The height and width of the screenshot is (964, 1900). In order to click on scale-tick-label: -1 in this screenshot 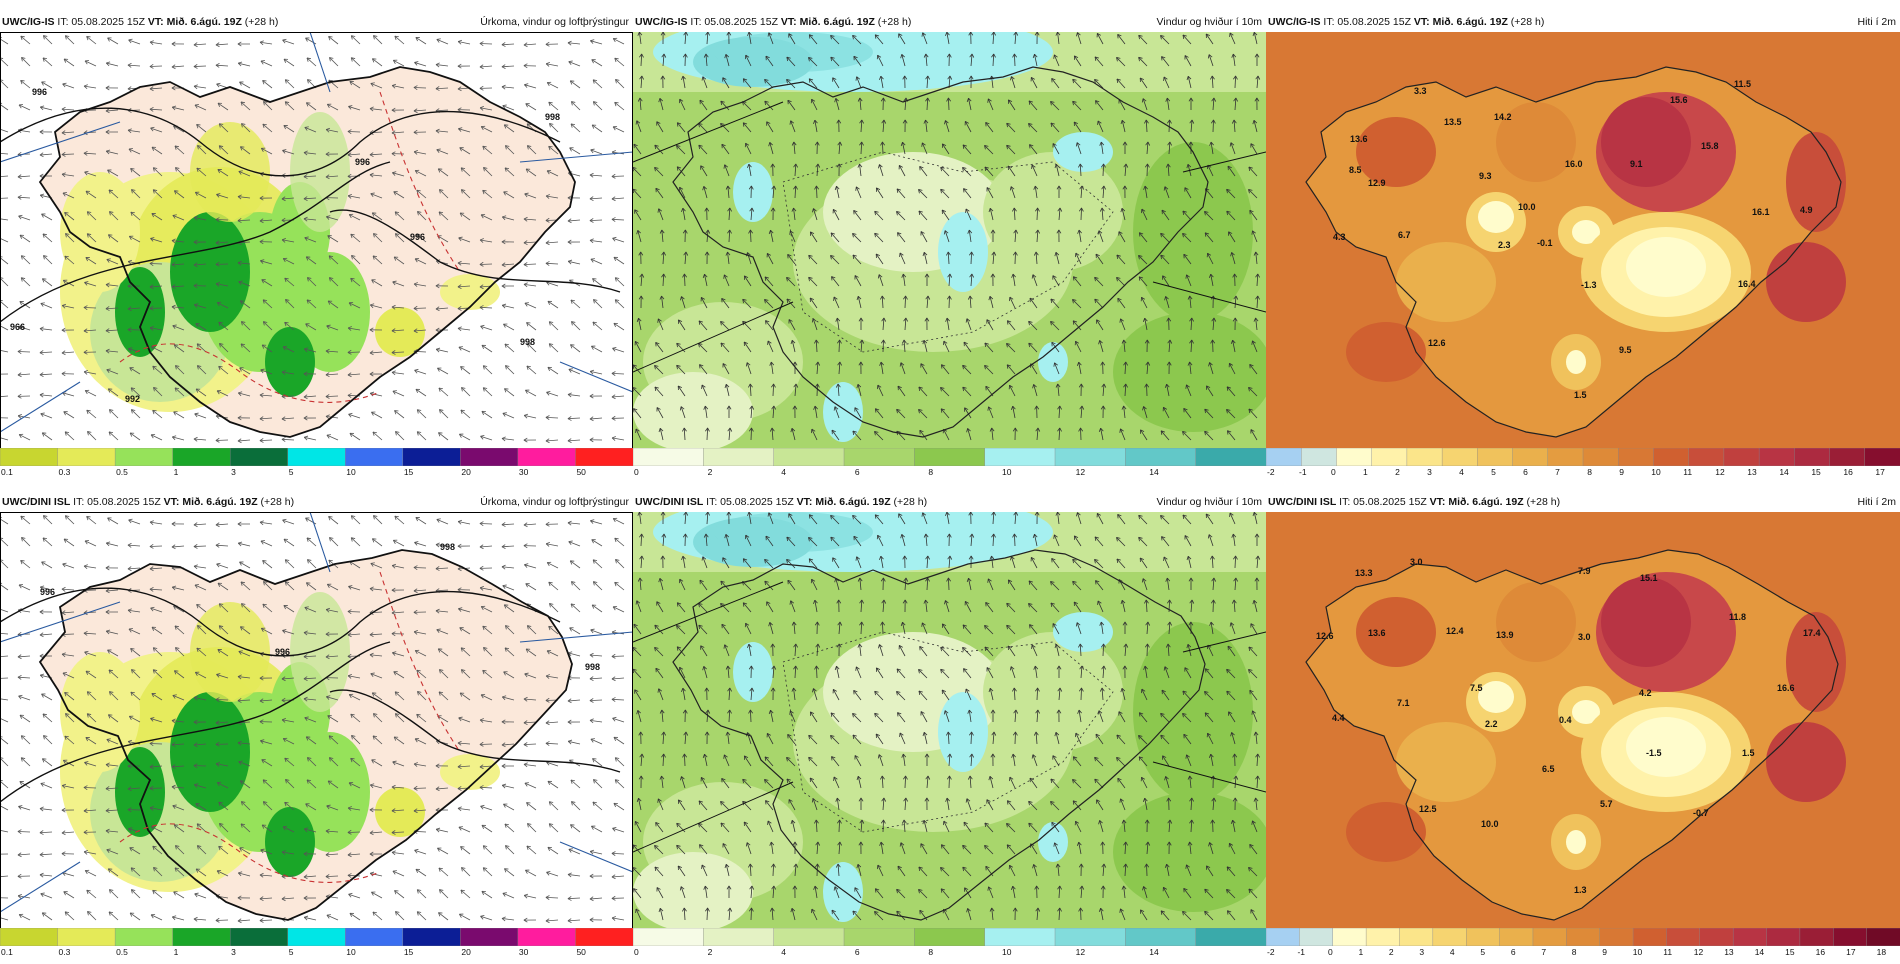, I will do `click(1303, 472)`.